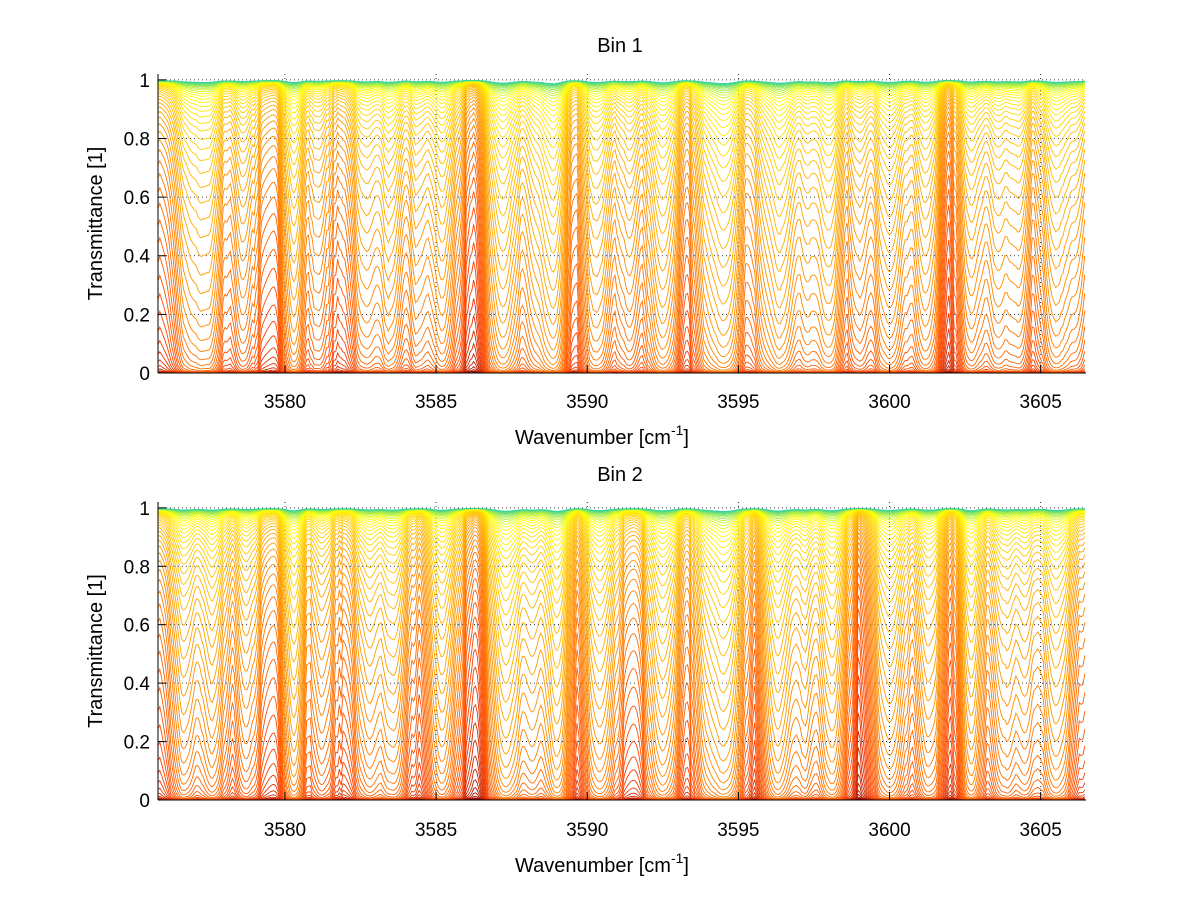 The height and width of the screenshot is (901, 1200). What do you see at coordinates (620, 475) in the screenshot?
I see `chart-title: Bin 2` at bounding box center [620, 475].